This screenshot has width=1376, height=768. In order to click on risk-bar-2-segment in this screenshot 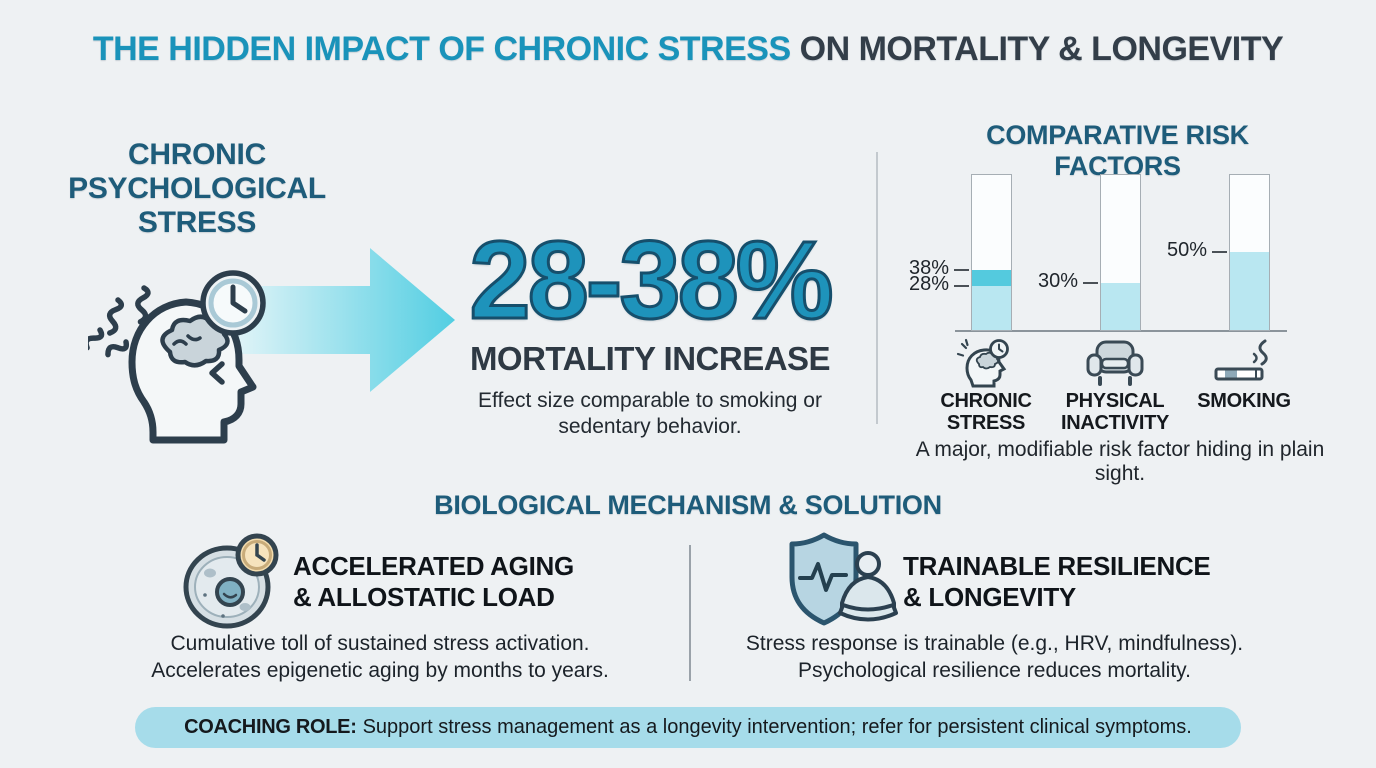, I will do `click(1249, 290)`.